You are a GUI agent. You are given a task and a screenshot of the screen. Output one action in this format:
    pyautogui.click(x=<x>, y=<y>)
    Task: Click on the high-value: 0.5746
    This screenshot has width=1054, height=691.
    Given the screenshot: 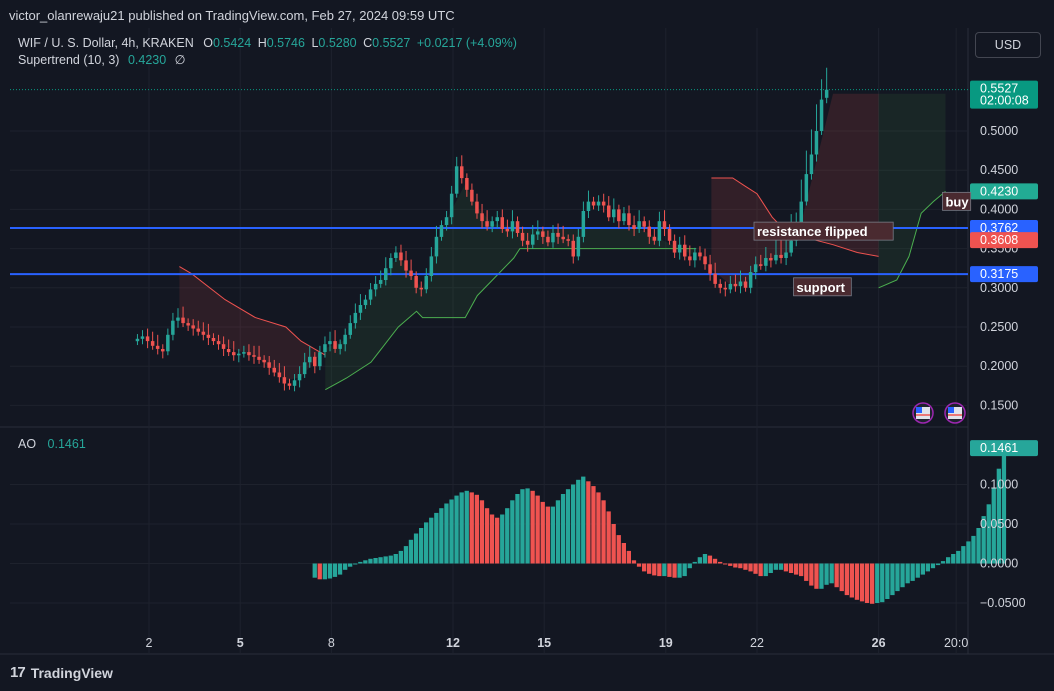 What is the action you would take?
    pyautogui.click(x=285, y=43)
    